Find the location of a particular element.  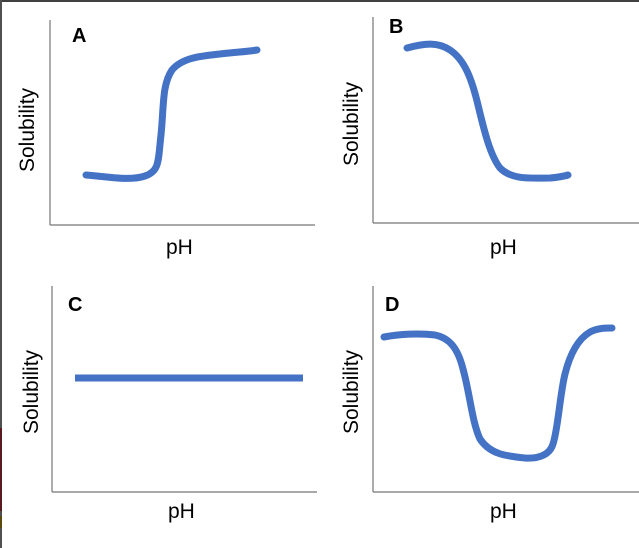

curve-b is located at coordinates (487, 111).